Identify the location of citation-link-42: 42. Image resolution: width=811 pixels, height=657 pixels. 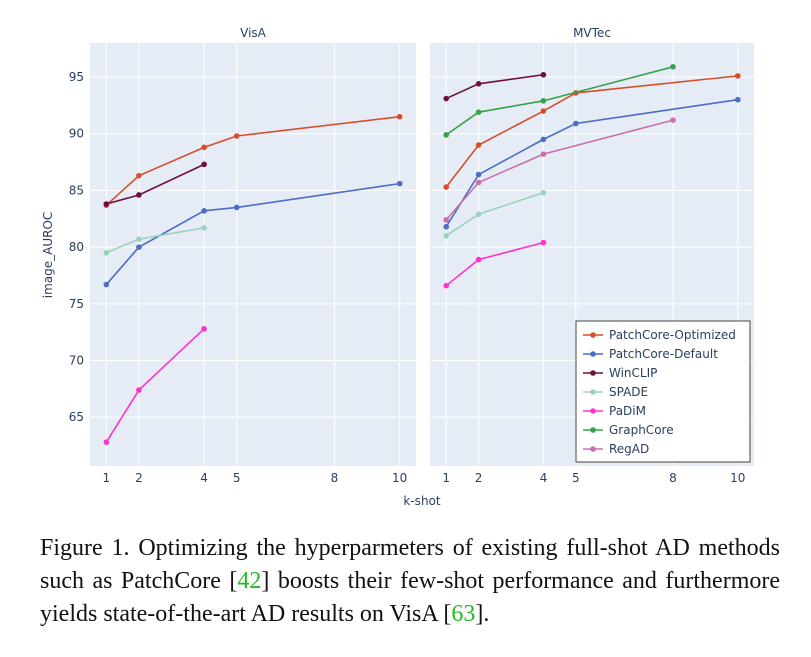
(249, 581).